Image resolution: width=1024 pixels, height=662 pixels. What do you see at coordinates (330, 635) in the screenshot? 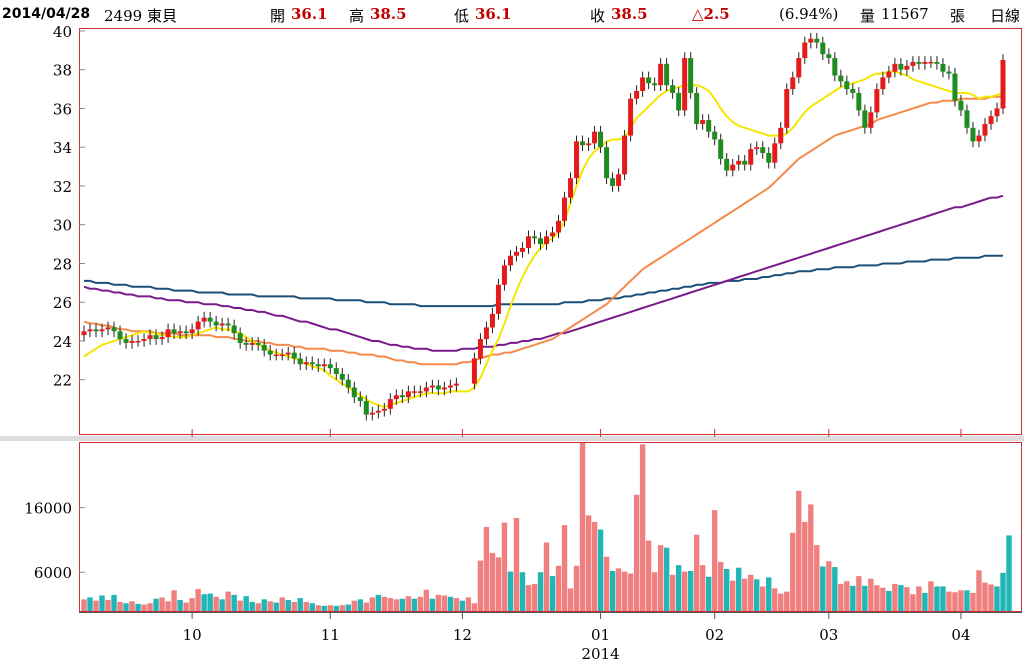
I see `month-tick-label: 11` at bounding box center [330, 635].